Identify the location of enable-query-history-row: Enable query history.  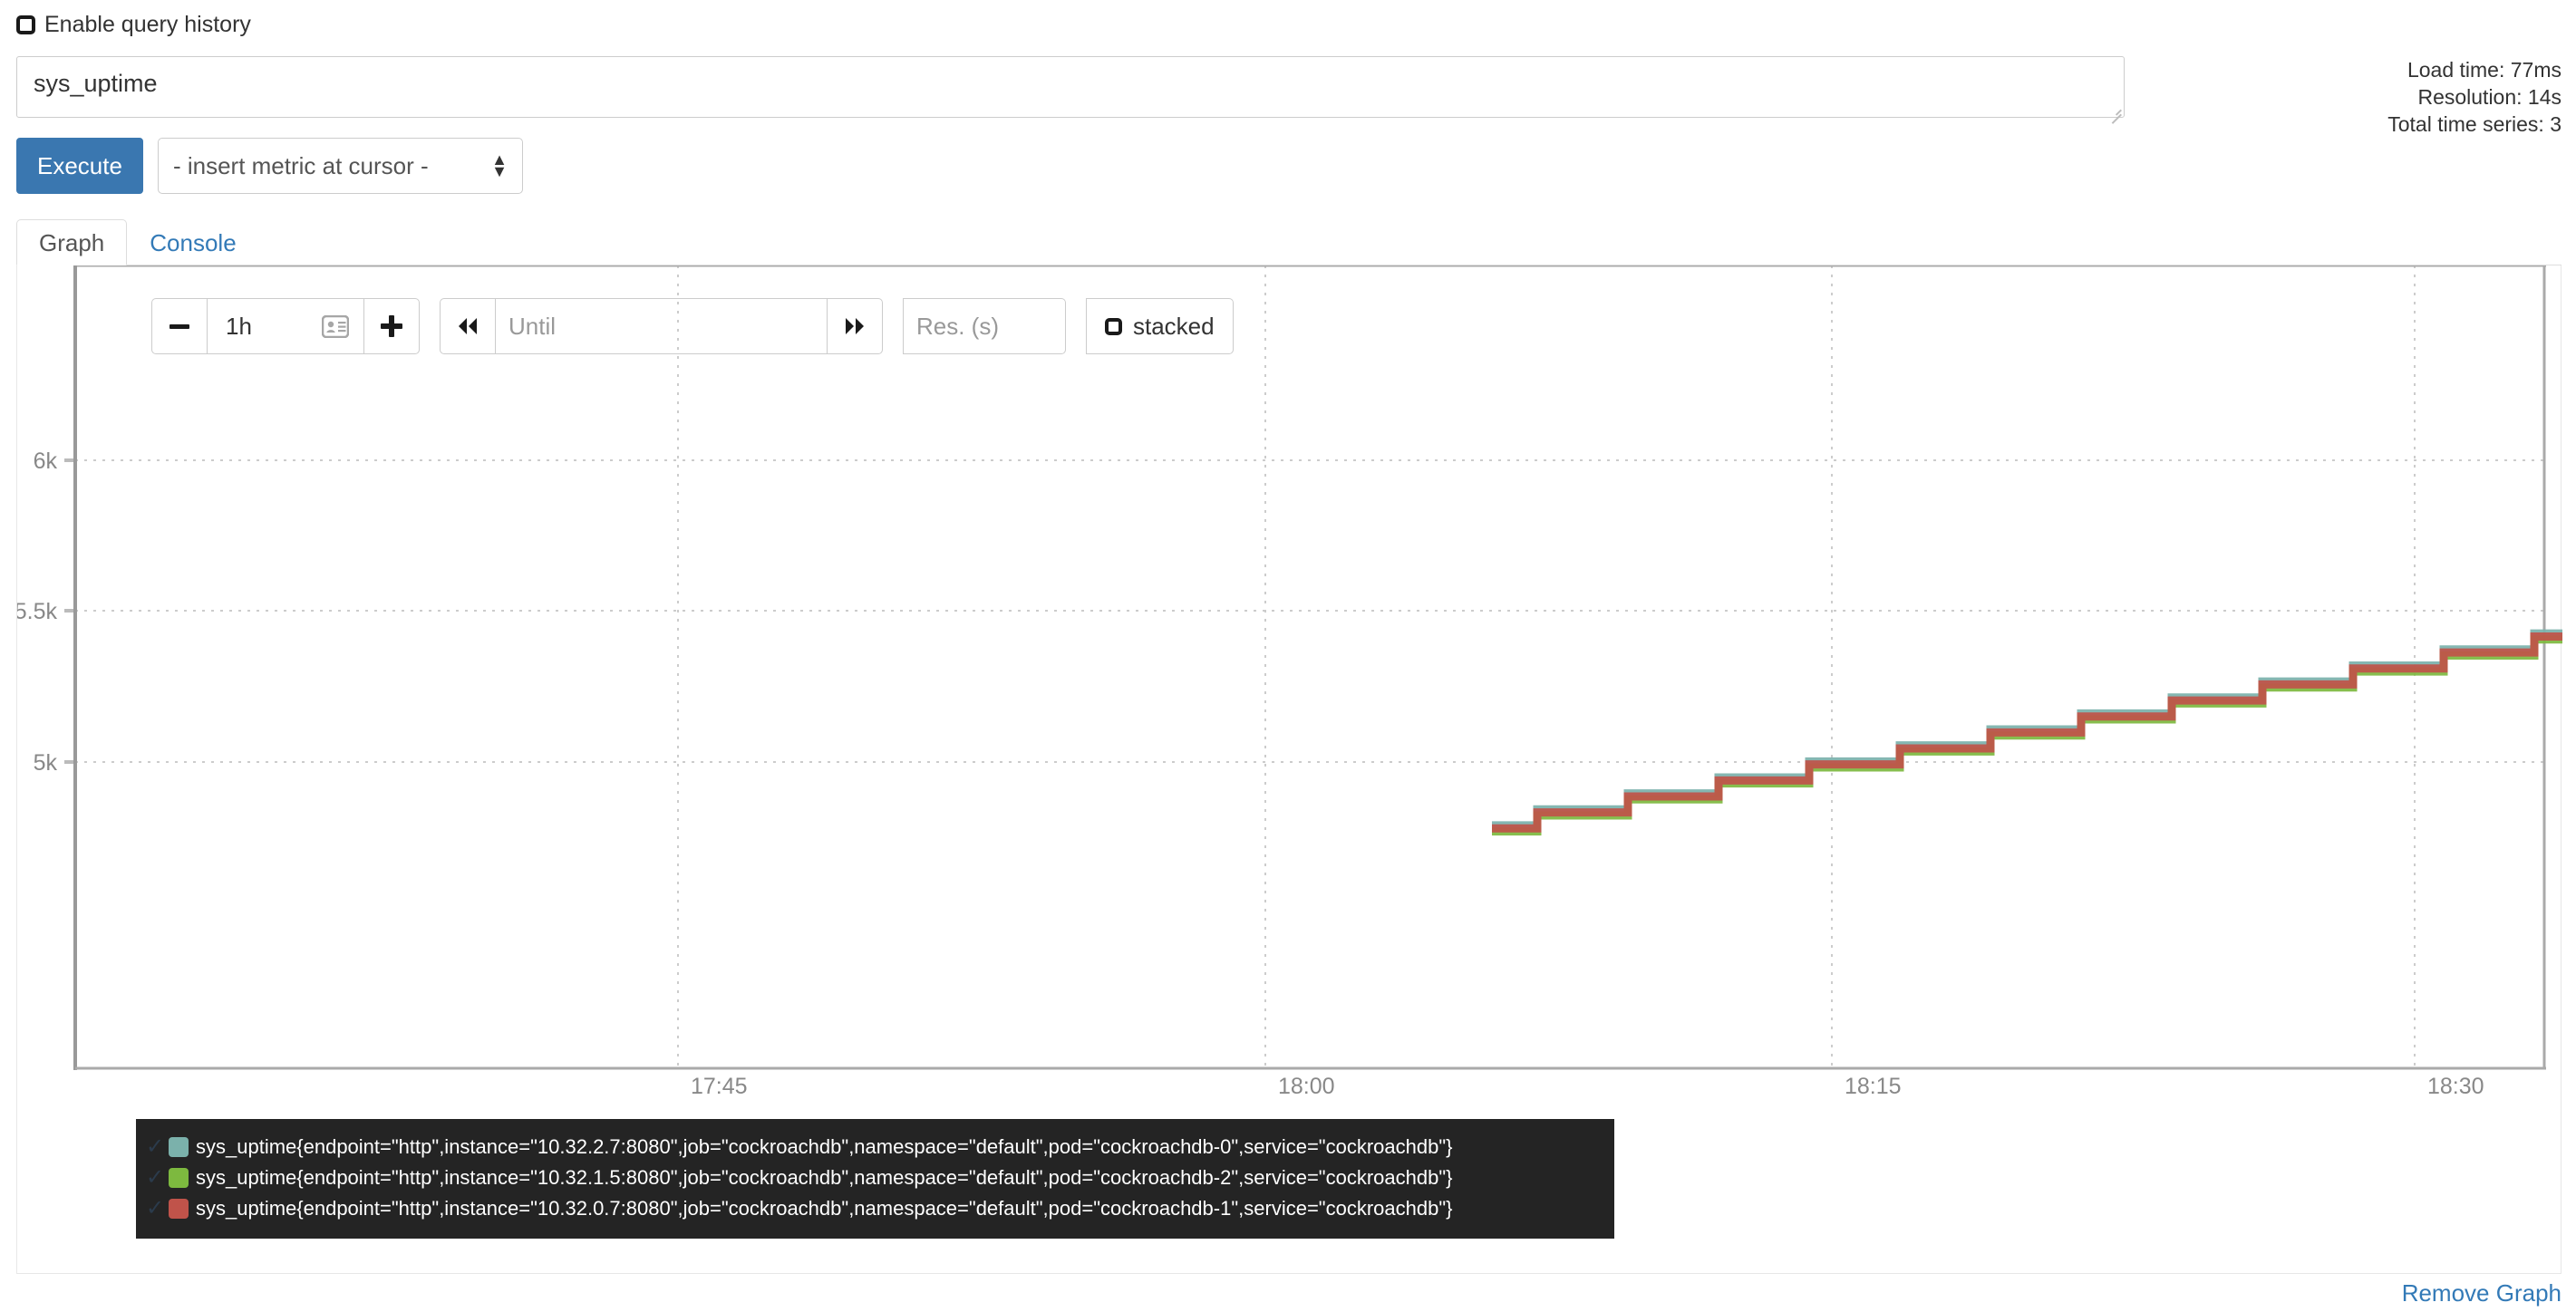
(133, 25).